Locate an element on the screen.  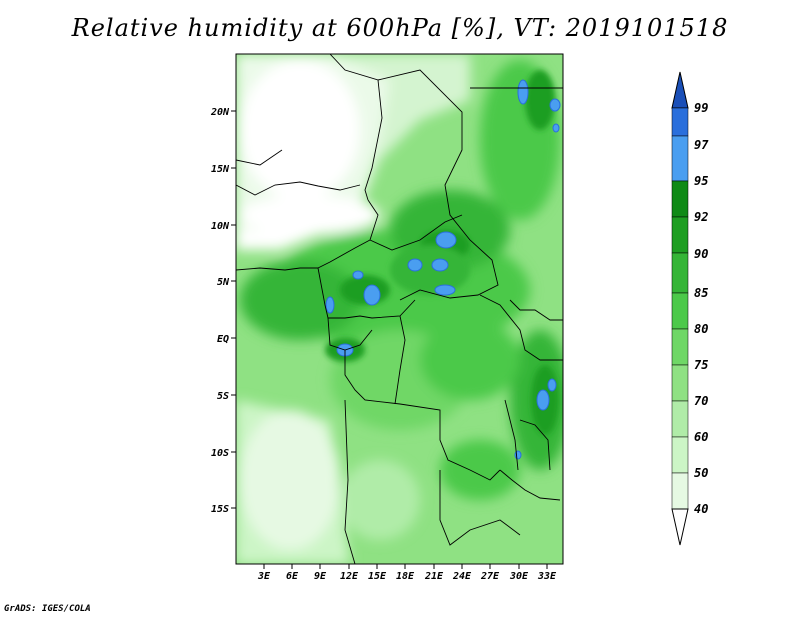
colorbar-top-arrow is located at coordinates (680, 90).